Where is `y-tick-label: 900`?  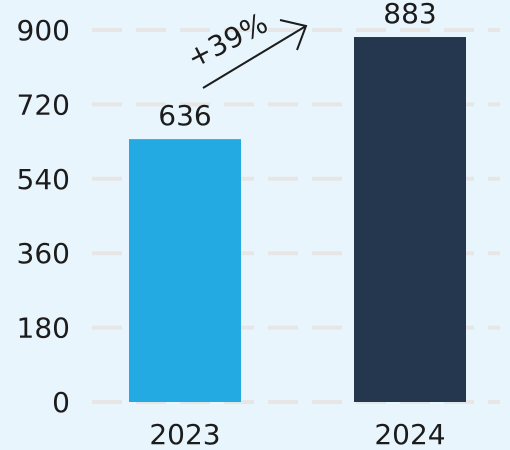
y-tick-label: 900 is located at coordinates (43, 30).